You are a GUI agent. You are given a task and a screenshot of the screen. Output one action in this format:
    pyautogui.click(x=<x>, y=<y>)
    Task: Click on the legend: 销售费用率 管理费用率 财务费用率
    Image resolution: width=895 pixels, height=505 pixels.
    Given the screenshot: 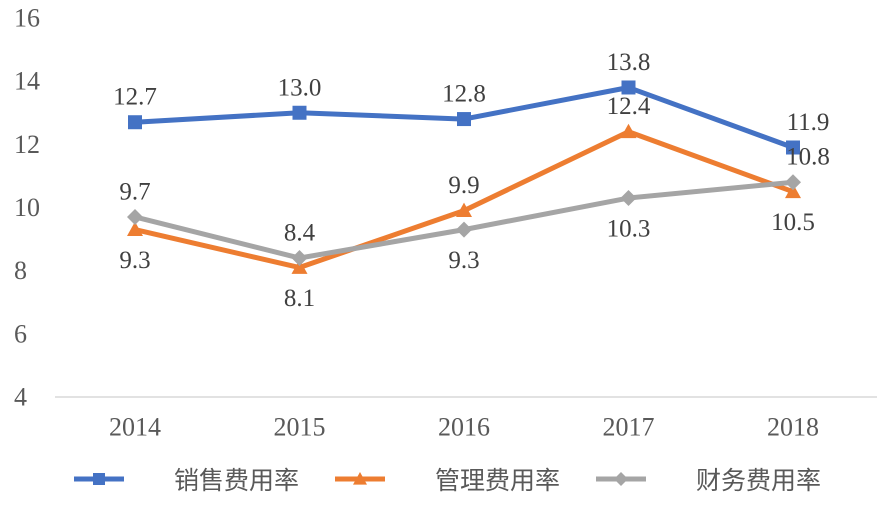 What is the action you would take?
    pyautogui.click(x=447, y=479)
    